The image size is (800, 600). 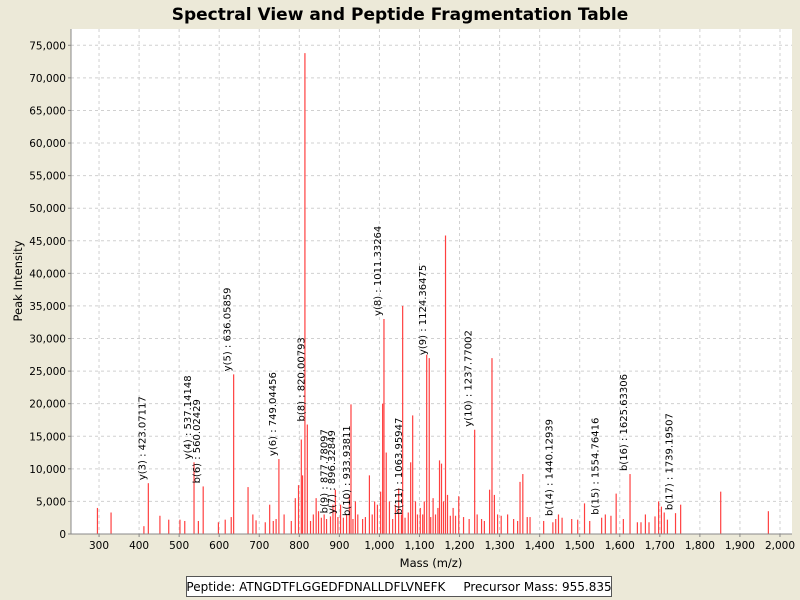 I want to click on x-tick-label: 300, so click(x=99, y=546).